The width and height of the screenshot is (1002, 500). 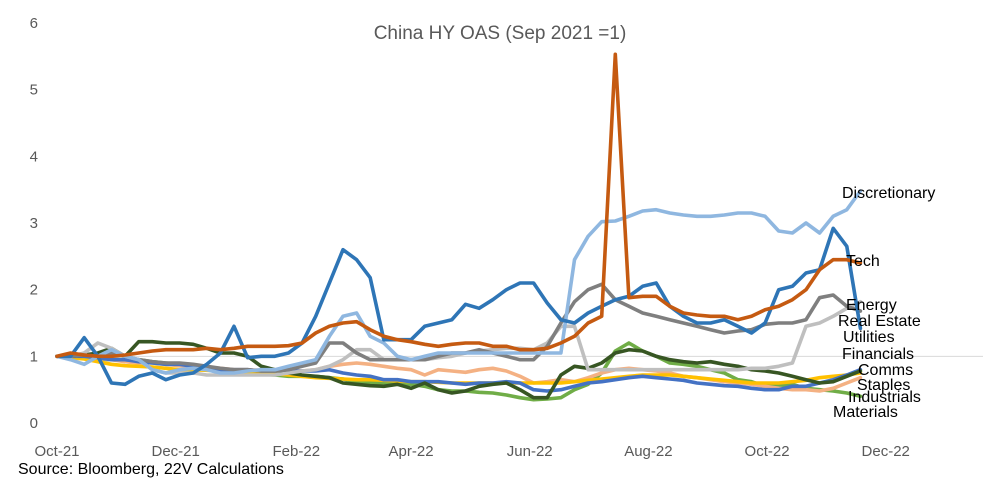 I want to click on y-tick-label: 0, so click(x=34, y=423).